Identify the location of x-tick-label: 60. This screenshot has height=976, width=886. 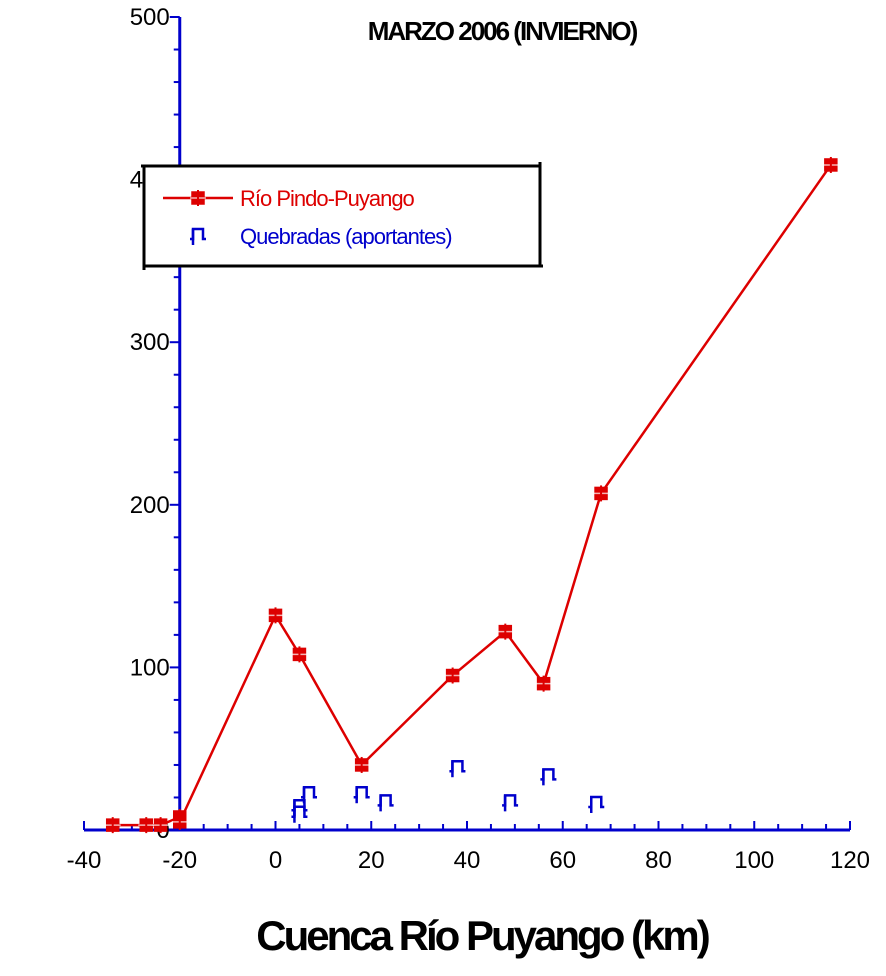
(562, 860).